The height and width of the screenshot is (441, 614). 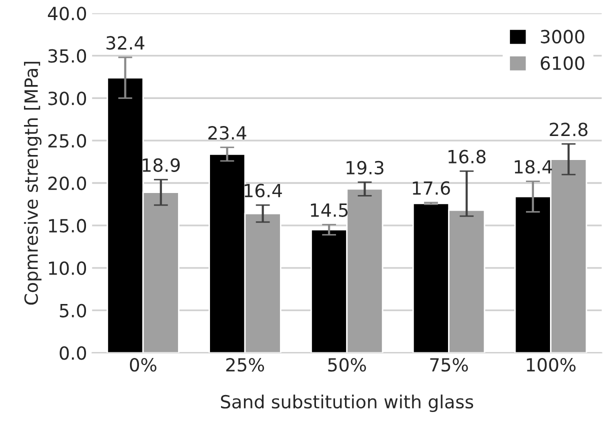 I want to click on y-tick-label: 20.0, so click(x=67, y=183).